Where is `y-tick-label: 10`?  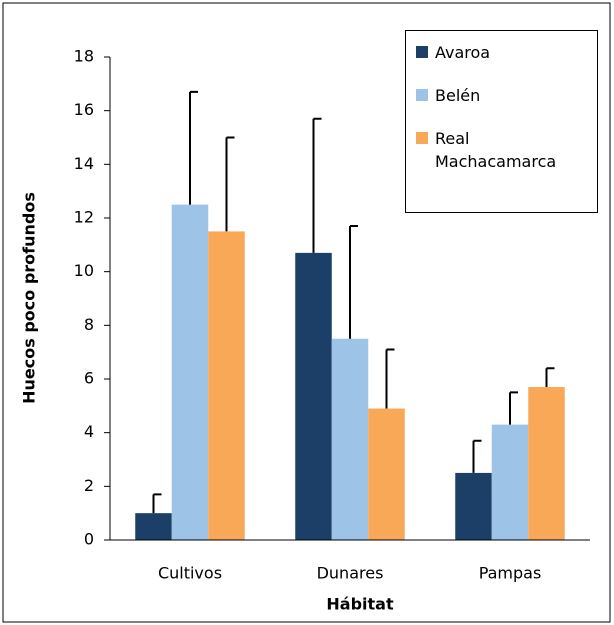
y-tick-label: 10 is located at coordinates (84, 270).